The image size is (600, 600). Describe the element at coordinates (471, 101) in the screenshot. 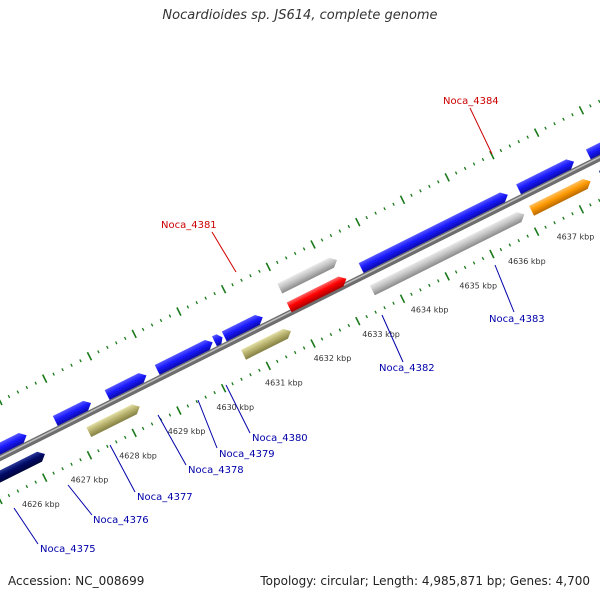

I see `gene-label-noca-4384: Noca_4384` at that location.